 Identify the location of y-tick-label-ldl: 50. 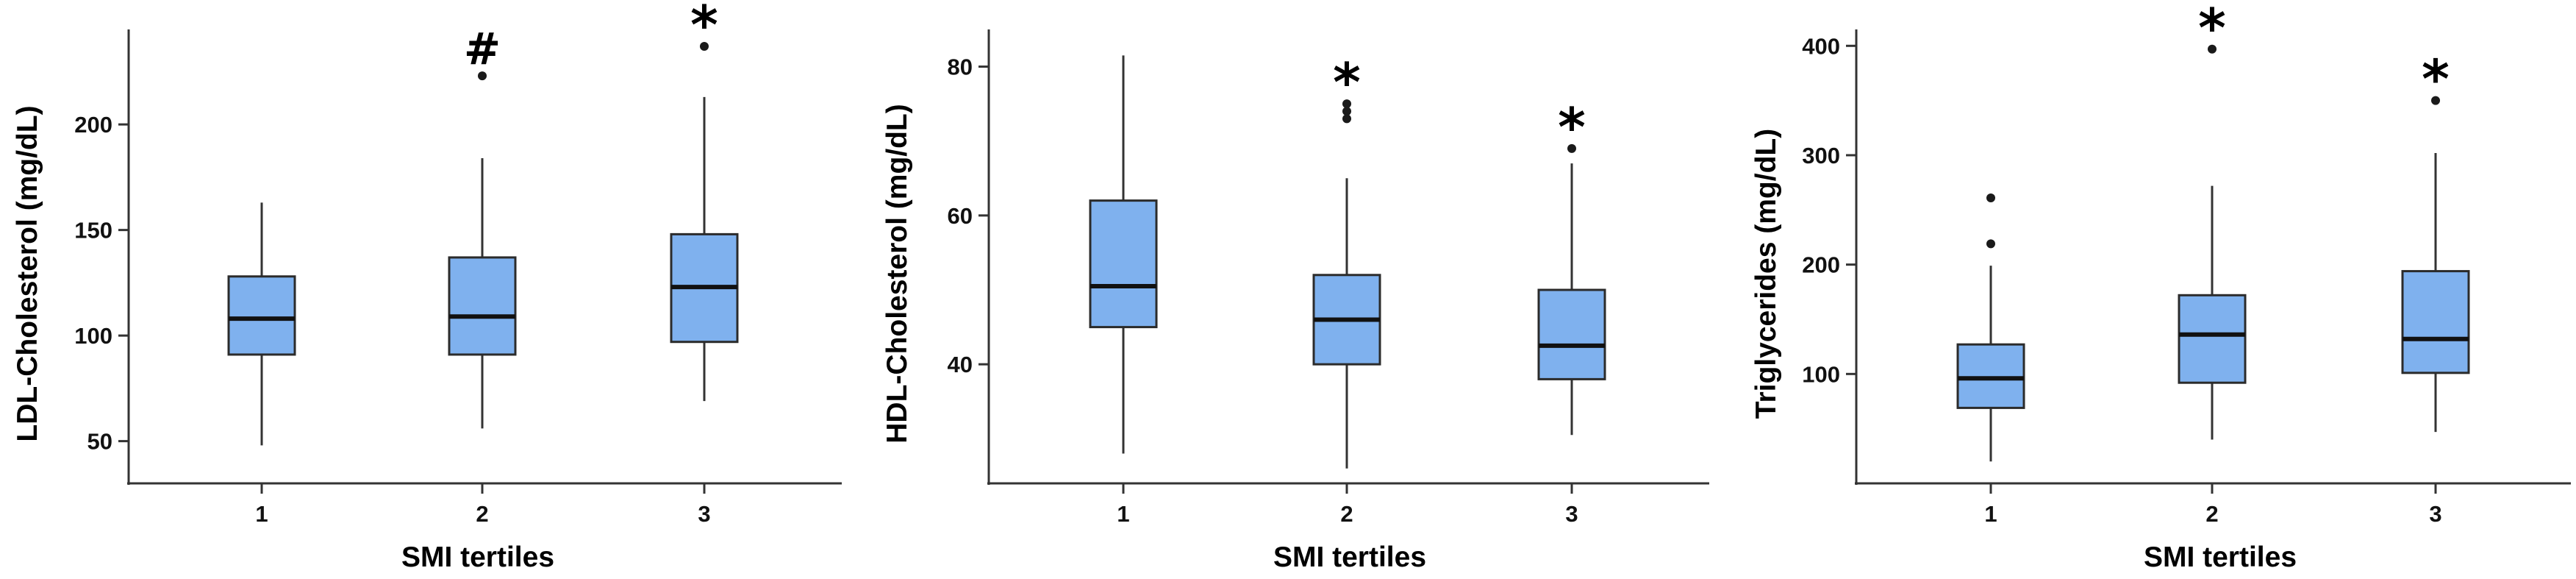
(99, 442).